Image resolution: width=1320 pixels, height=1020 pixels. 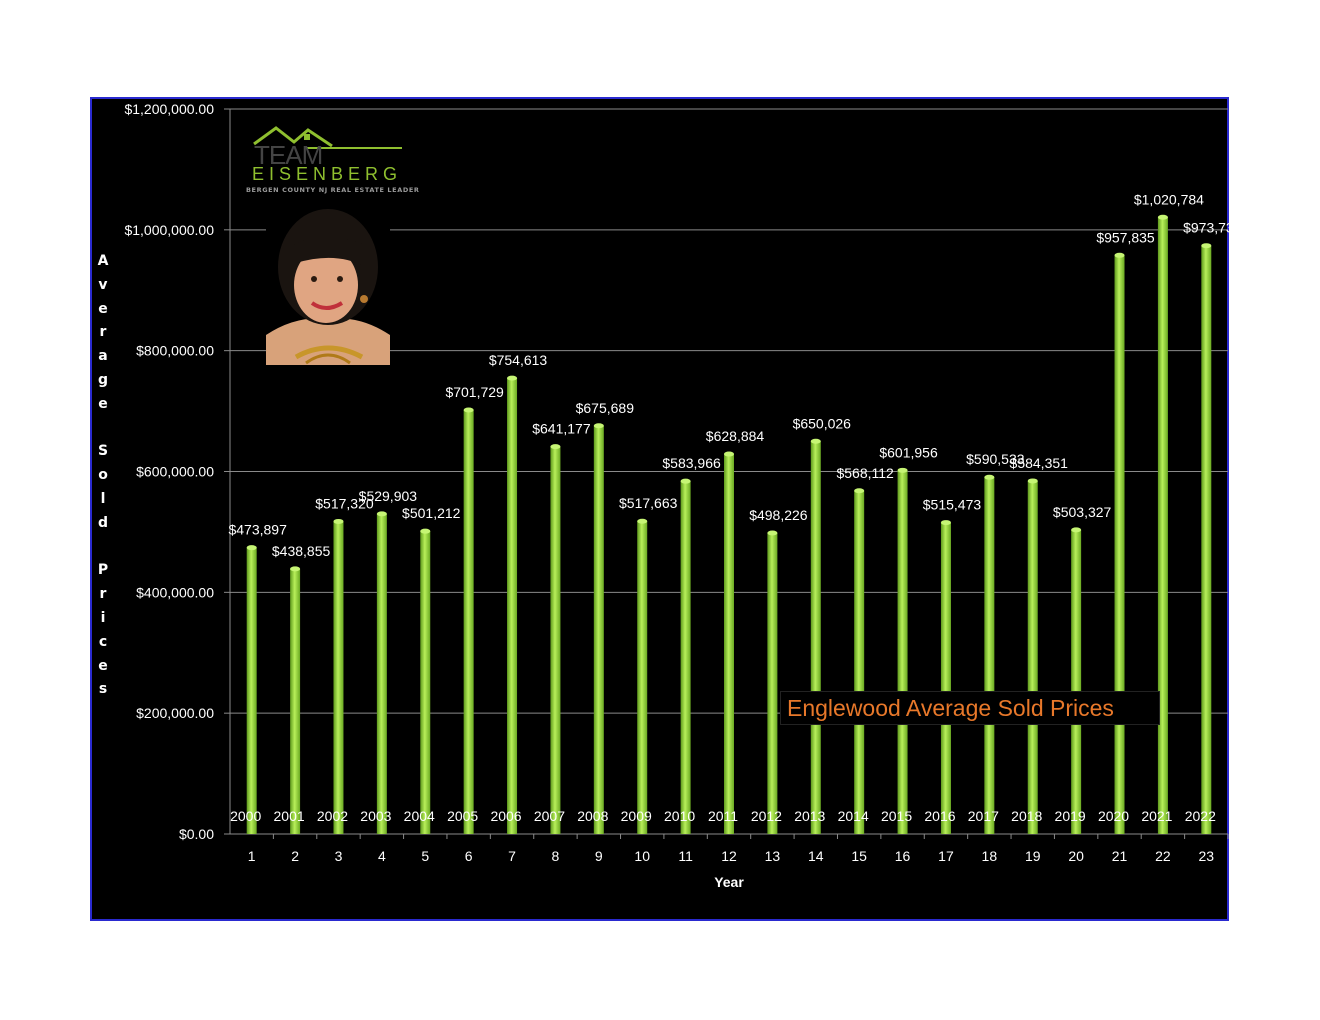 I want to click on x-tick-label: 12, so click(x=729, y=856).